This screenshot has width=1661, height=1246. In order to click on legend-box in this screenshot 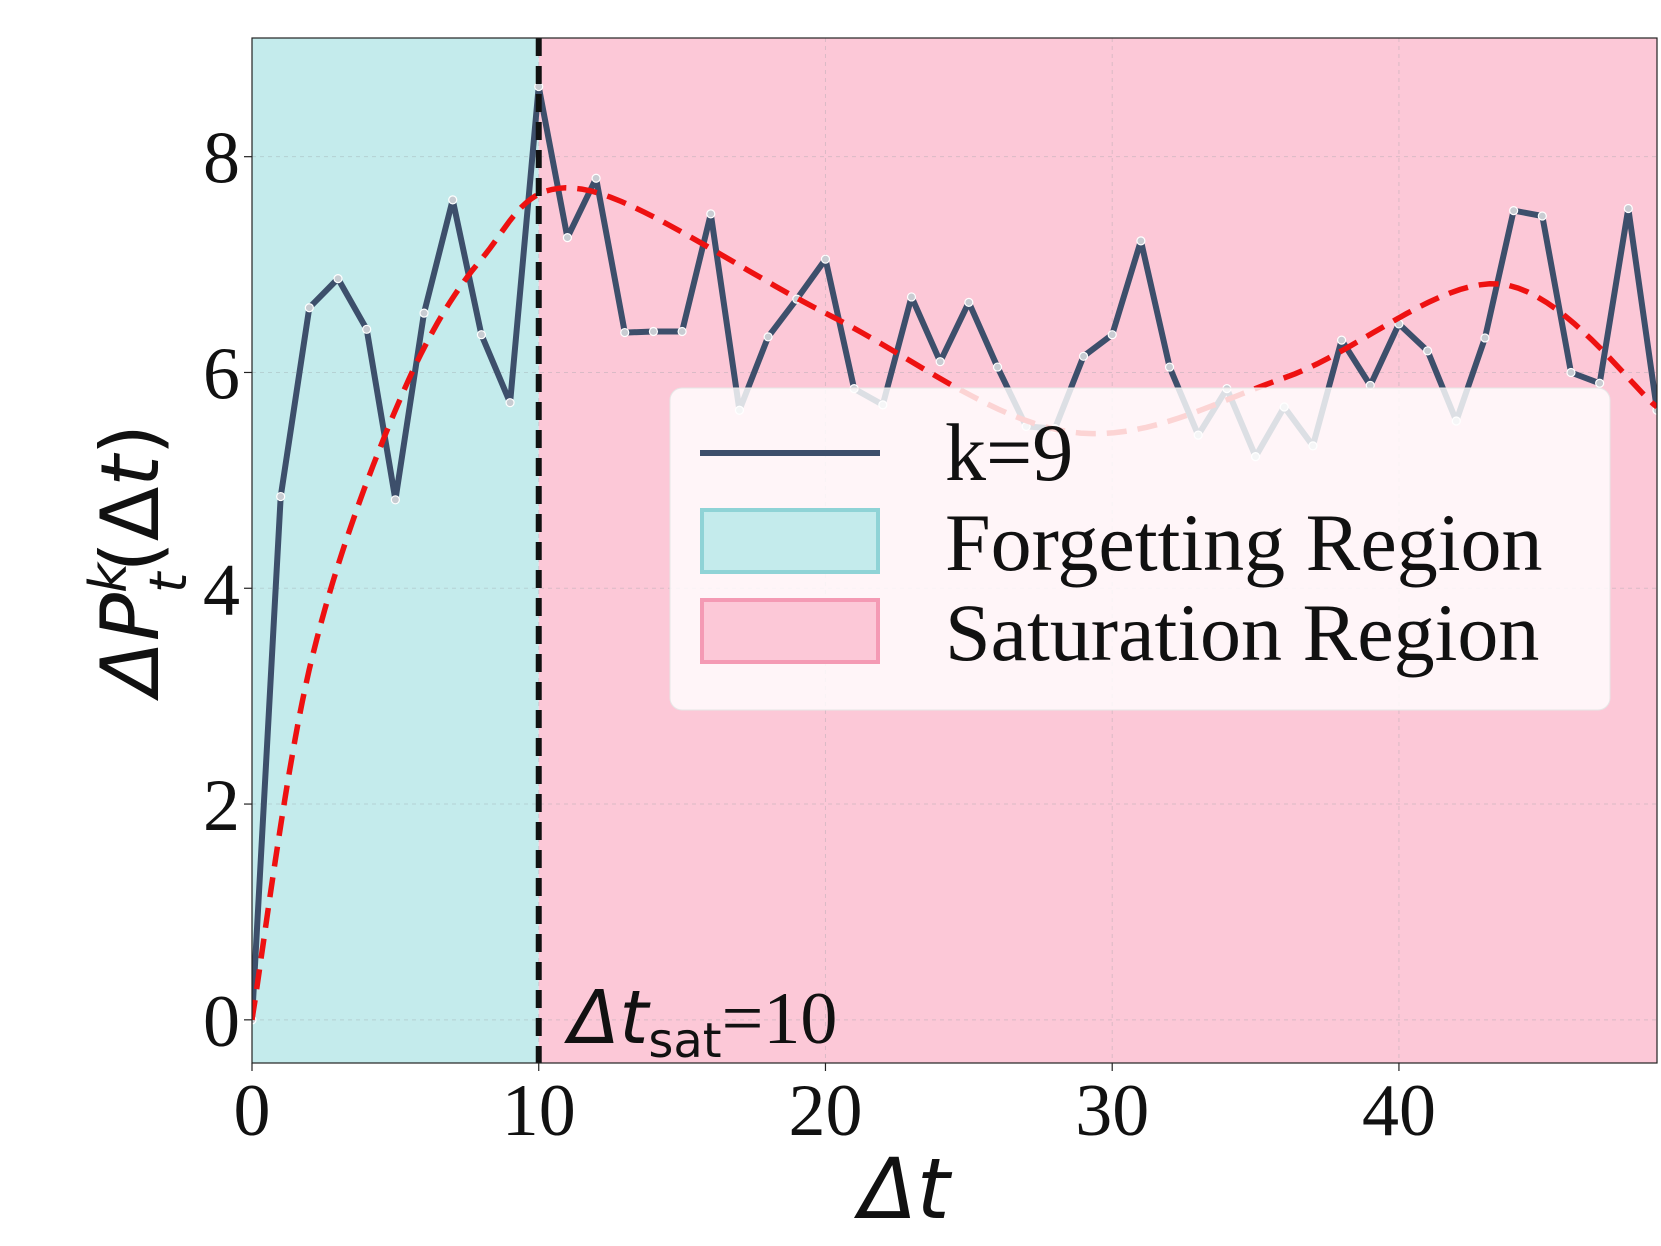, I will do `click(1140, 549)`.